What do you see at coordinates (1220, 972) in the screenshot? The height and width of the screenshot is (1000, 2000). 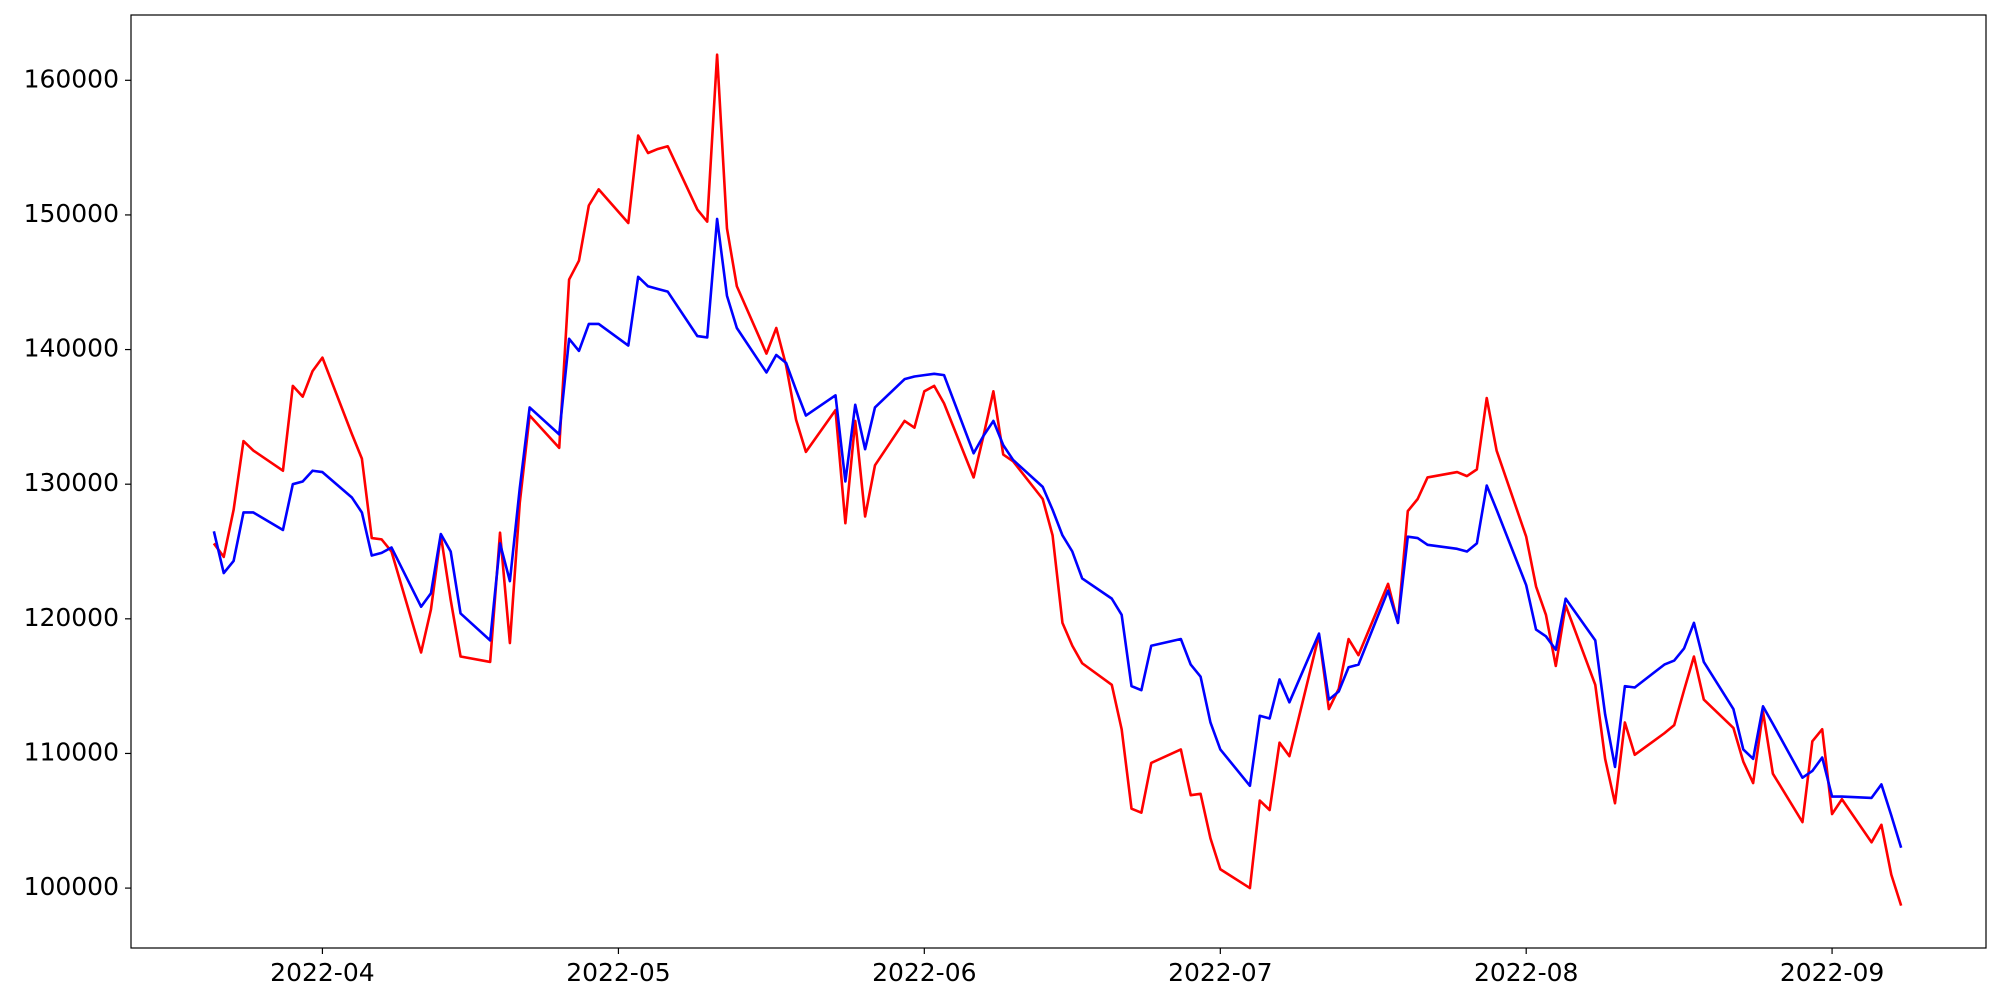 I see `x-tick-label: 2022-07` at bounding box center [1220, 972].